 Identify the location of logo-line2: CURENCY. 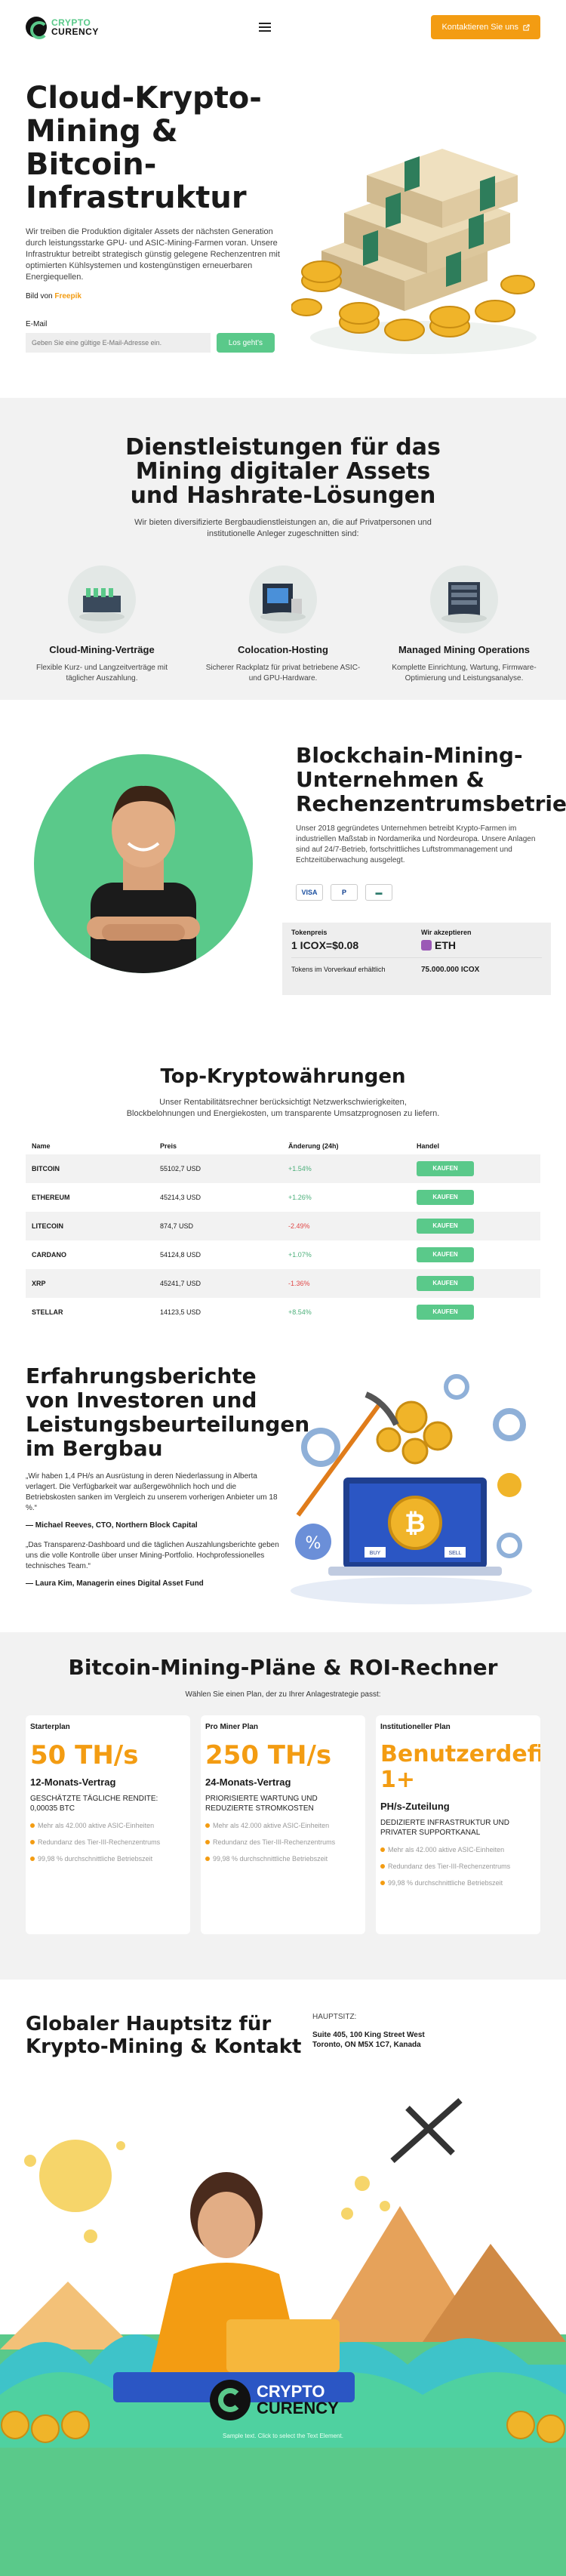
(75, 31).